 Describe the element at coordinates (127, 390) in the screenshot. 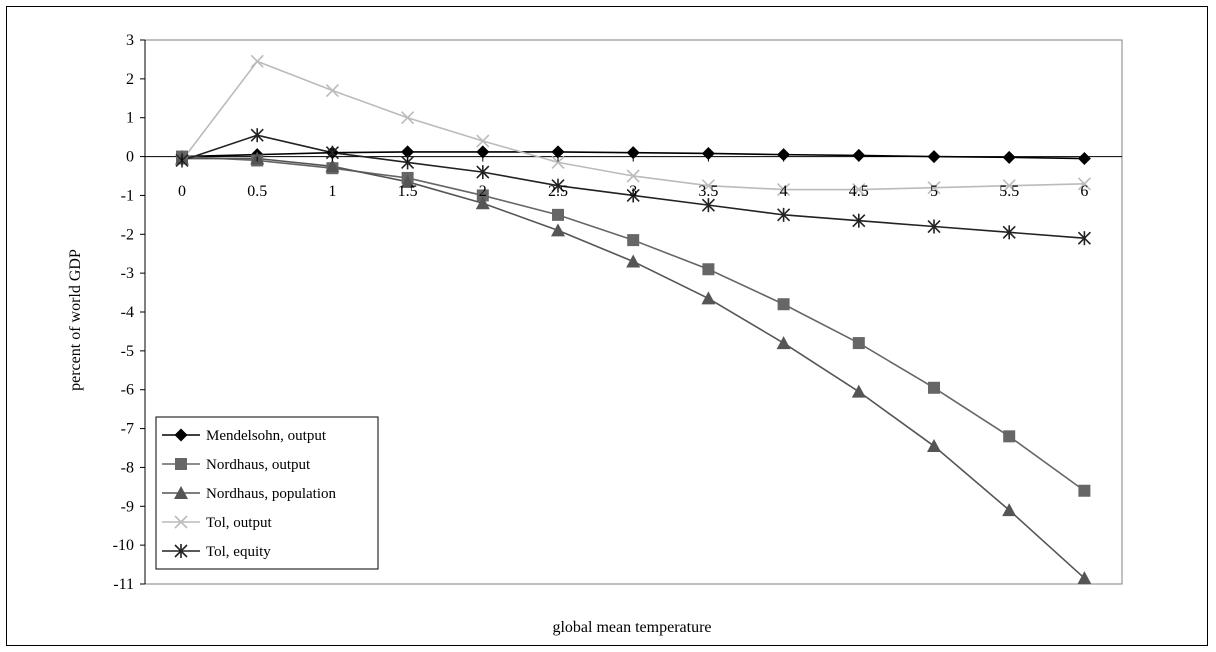

I see `y-tick-label: -6` at that location.